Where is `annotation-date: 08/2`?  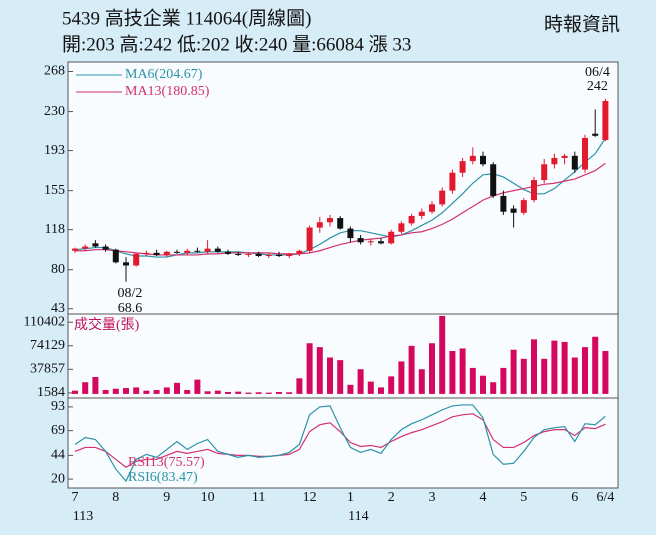 annotation-date: 08/2 is located at coordinates (130, 293).